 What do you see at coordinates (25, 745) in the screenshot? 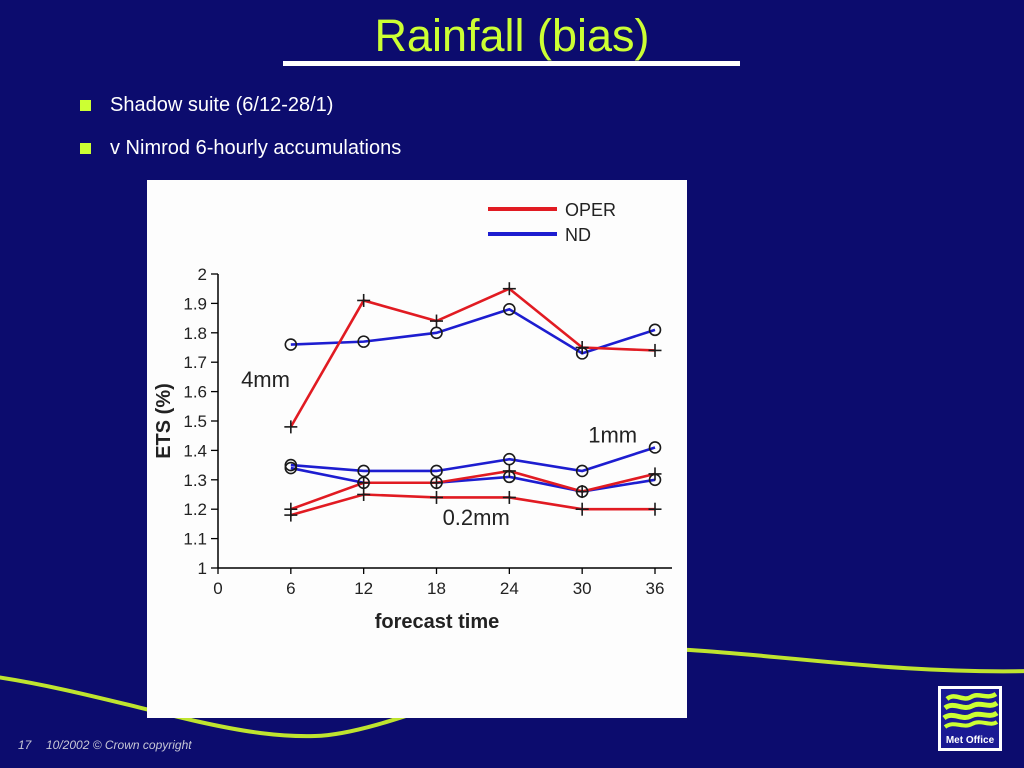
I see `page-number: 17` at bounding box center [25, 745].